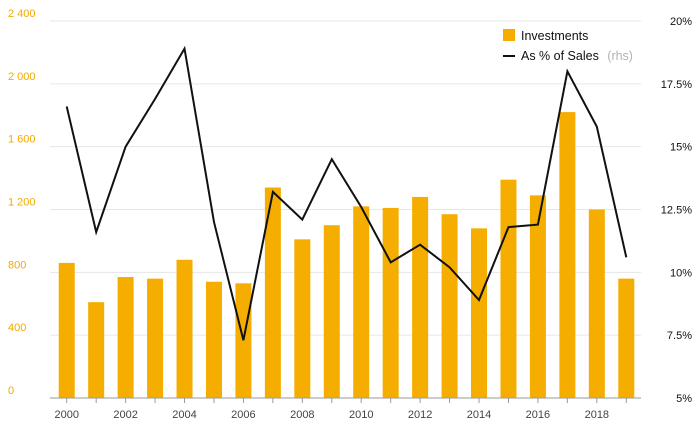 The height and width of the screenshot is (433, 700). Describe the element at coordinates (620, 56) in the screenshot. I see `legend-label-sales-pct-suffix: (rhs)` at that location.